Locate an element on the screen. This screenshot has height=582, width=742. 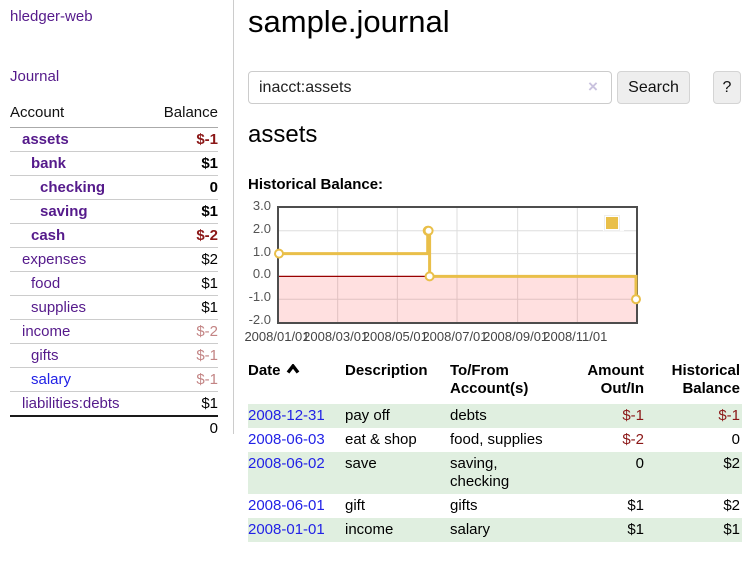
search-input is located at coordinates (430, 87).